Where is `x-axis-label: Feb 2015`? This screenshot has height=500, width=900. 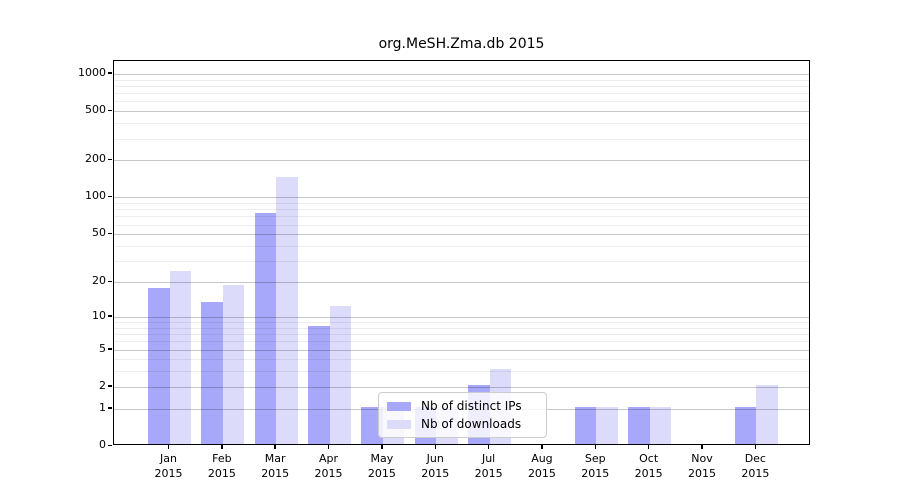
x-axis-label: Feb 2015 is located at coordinates (221, 466).